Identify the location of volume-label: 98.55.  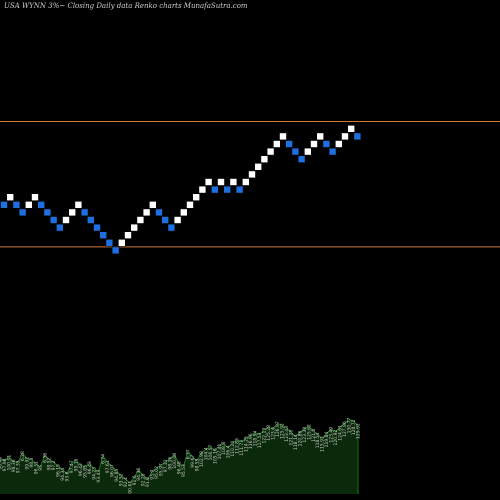
(197, 464).